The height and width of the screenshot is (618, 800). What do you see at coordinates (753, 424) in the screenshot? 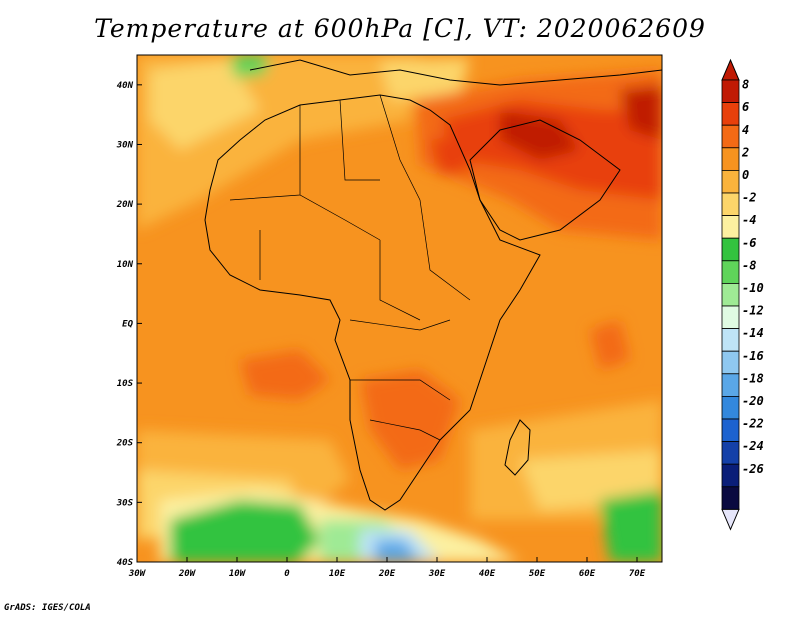
I see `colorbar-label: -22` at bounding box center [753, 424].